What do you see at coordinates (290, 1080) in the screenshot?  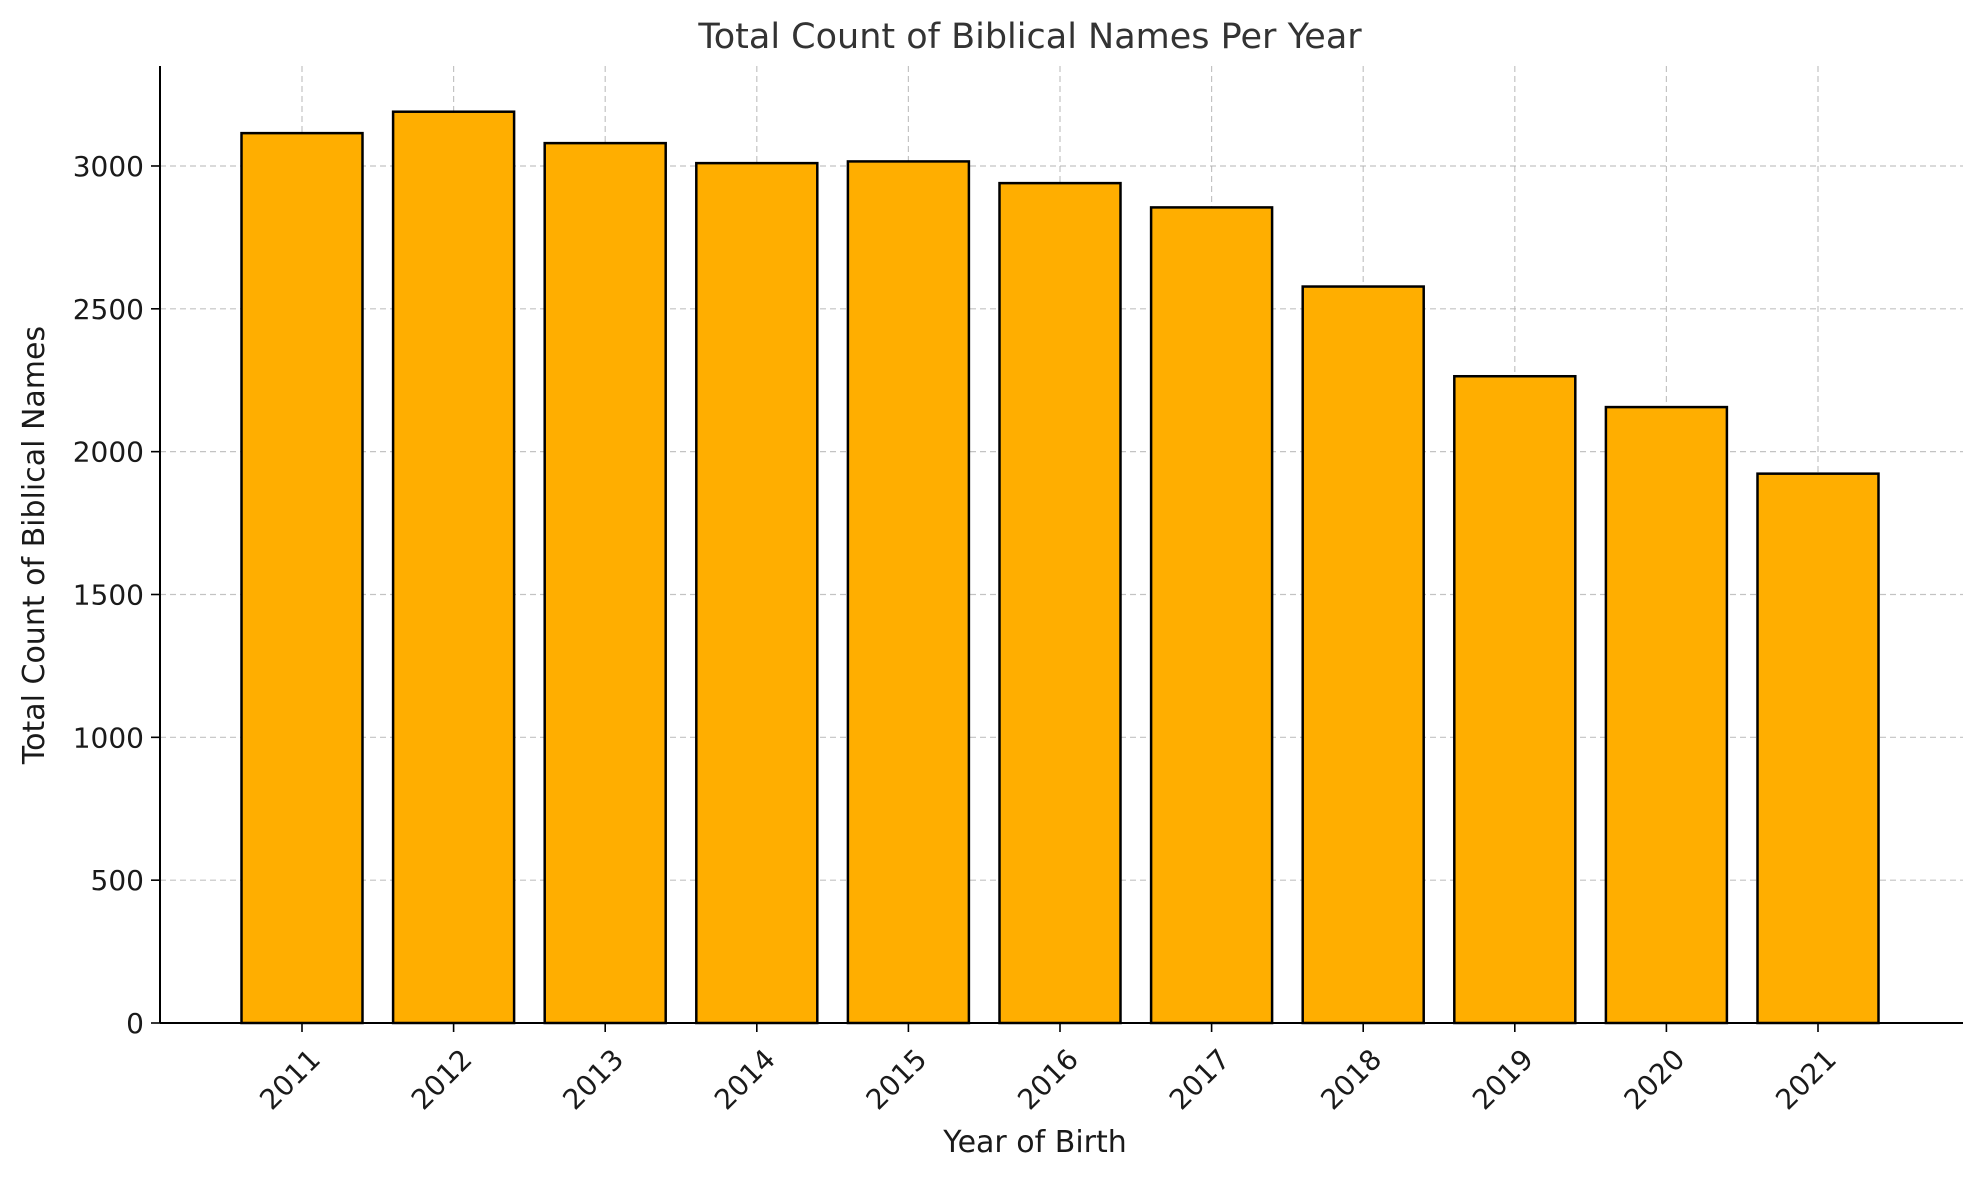 I see `x-tick-label: 2011` at bounding box center [290, 1080].